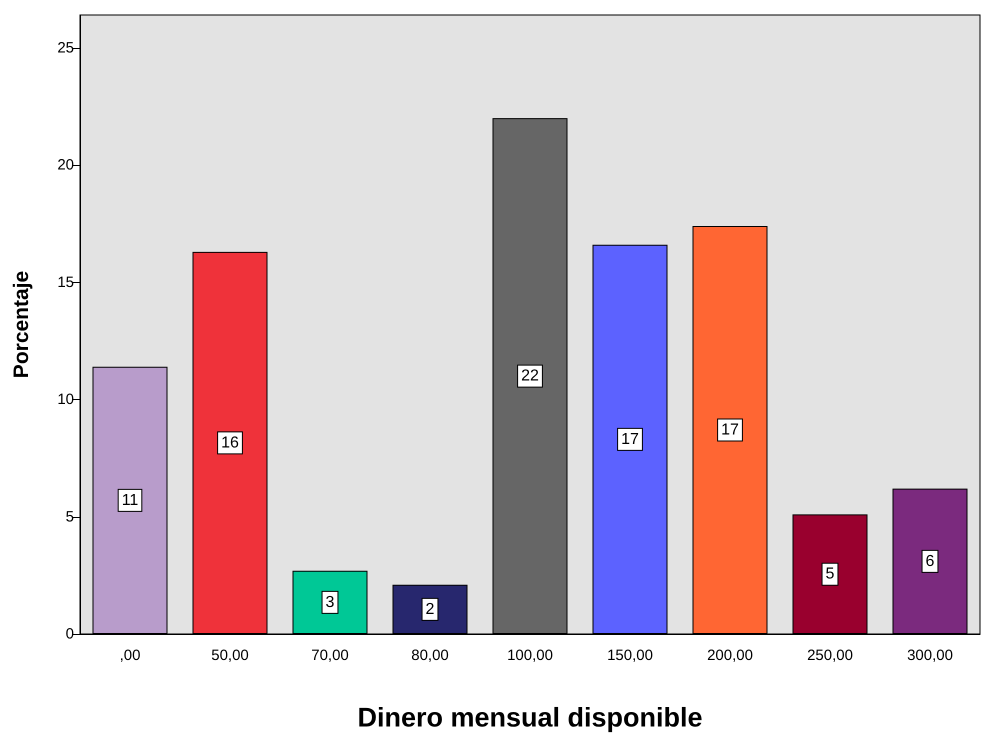 The image size is (981, 736). I want to click on y-tick-label: 15, so click(65, 282).